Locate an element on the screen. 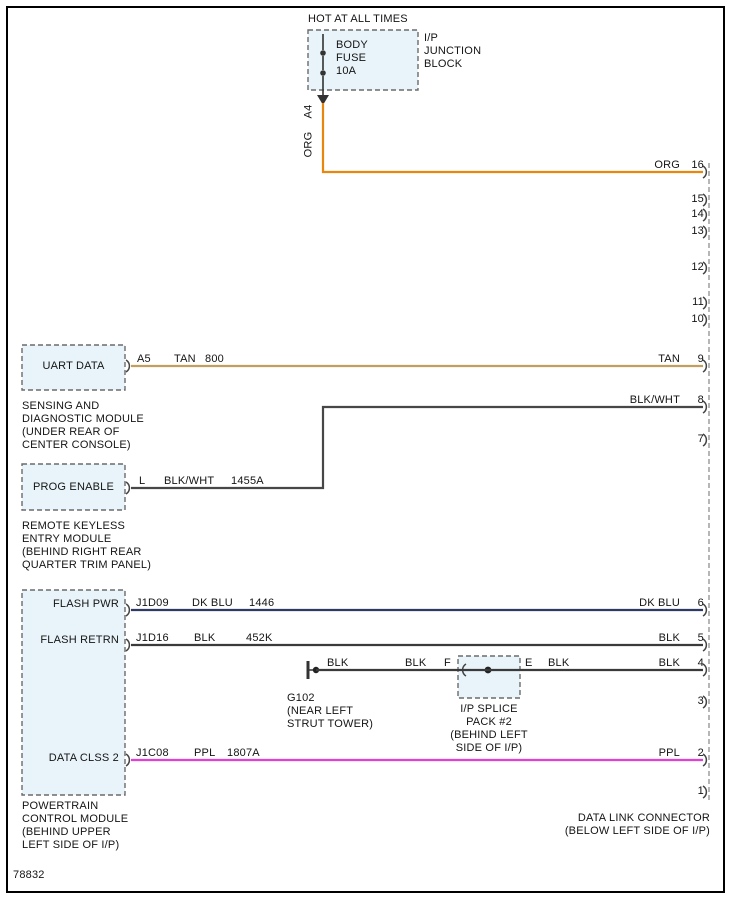 The image size is (732, 899). pin6-number: 6 is located at coordinates (700, 603).